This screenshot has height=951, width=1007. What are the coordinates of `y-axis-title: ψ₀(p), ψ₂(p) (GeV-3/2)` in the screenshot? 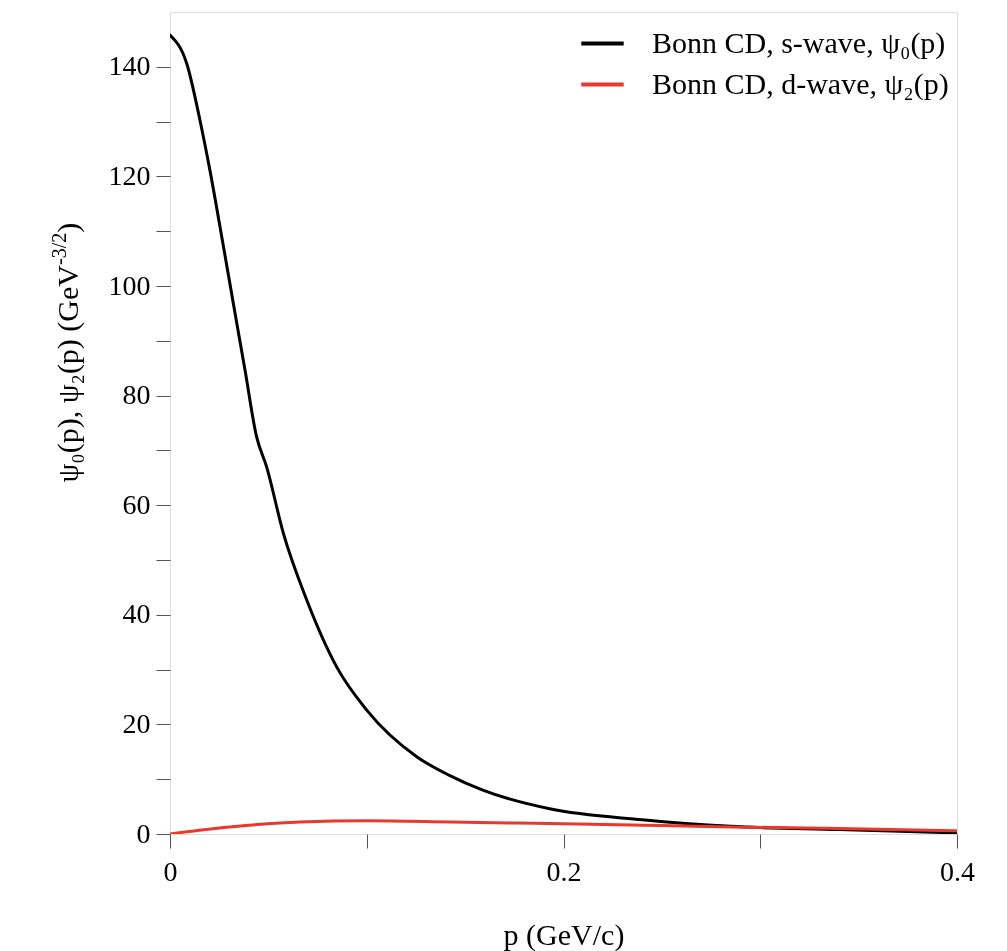 It's located at (66, 352).